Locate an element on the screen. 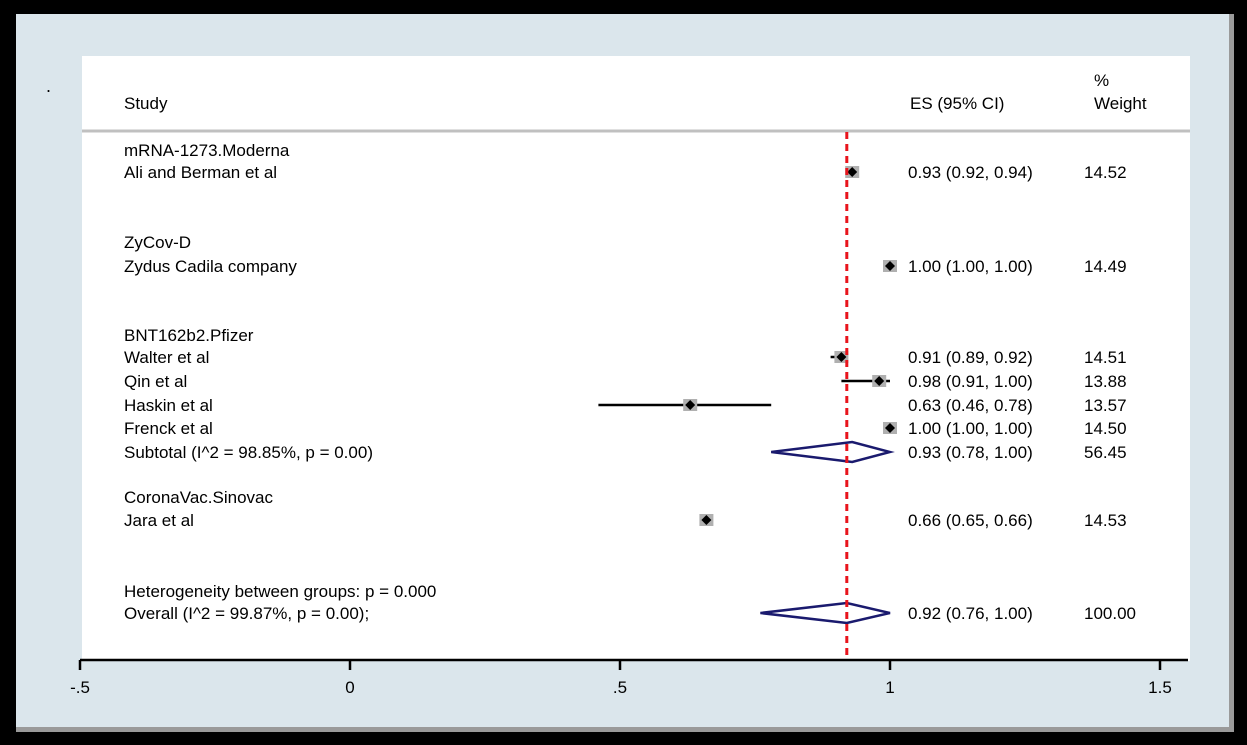 The width and height of the screenshot is (1247, 745). overall-diamond is located at coordinates (825, 613).